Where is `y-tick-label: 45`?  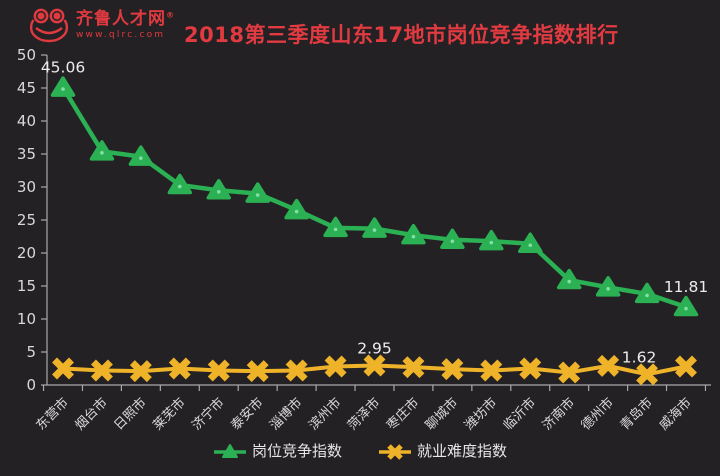 y-tick-label: 45 is located at coordinates (26, 88).